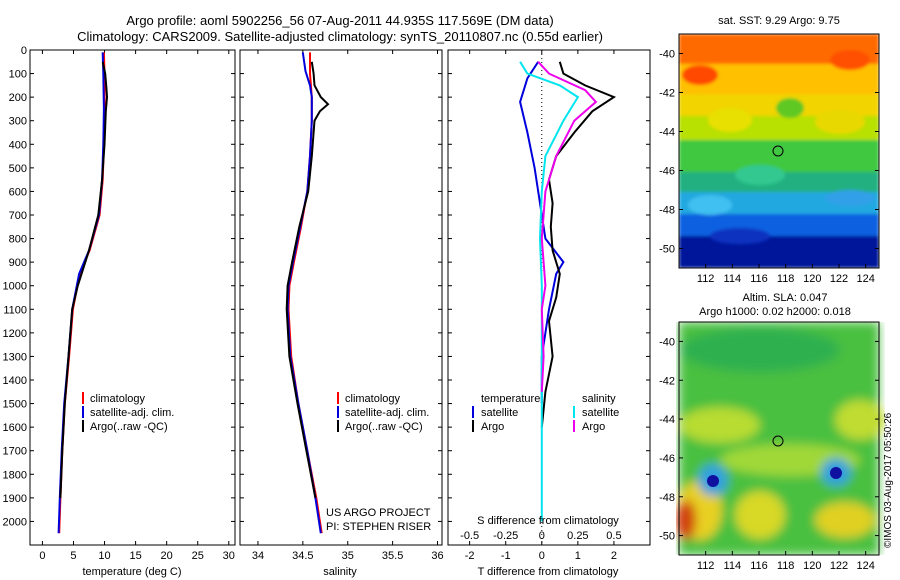  What do you see at coordinates (15, 428) in the screenshot?
I see `y-tick-label: 1600` at bounding box center [15, 428].